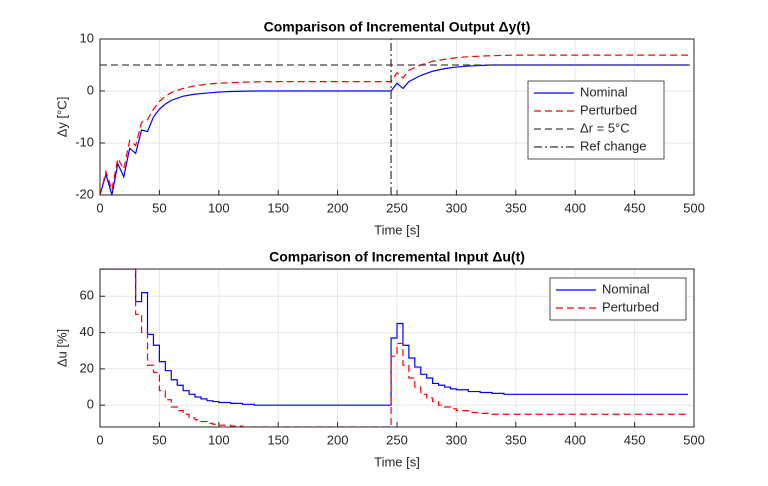 This screenshot has height=486, width=768. I want to click on y-axis-label: Δu [%], so click(61, 348).